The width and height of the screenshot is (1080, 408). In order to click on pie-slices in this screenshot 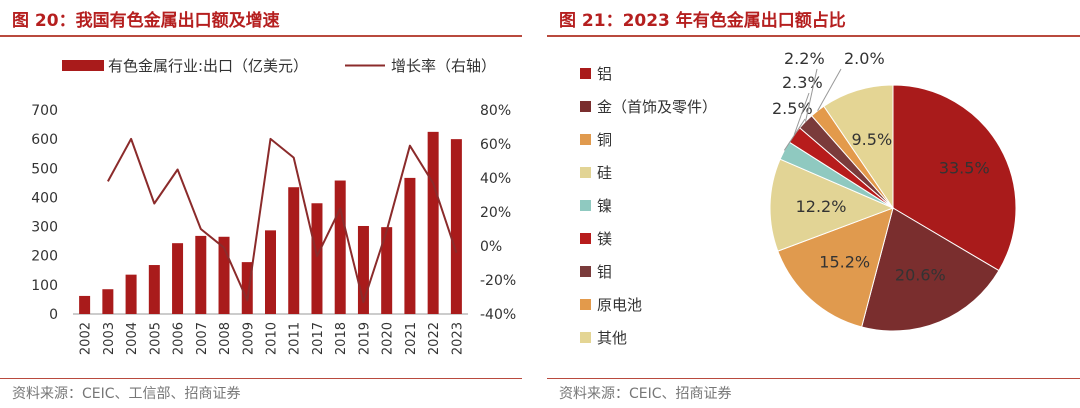, I will do `click(893, 208)`.